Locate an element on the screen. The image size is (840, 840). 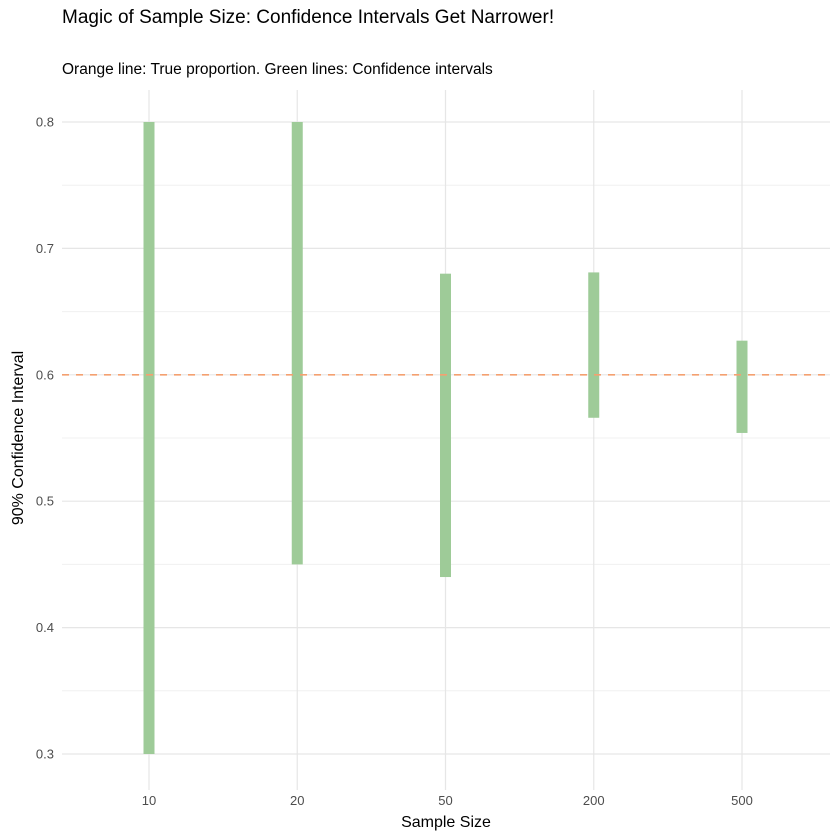
x-tick-label: 10 is located at coordinates (149, 800).